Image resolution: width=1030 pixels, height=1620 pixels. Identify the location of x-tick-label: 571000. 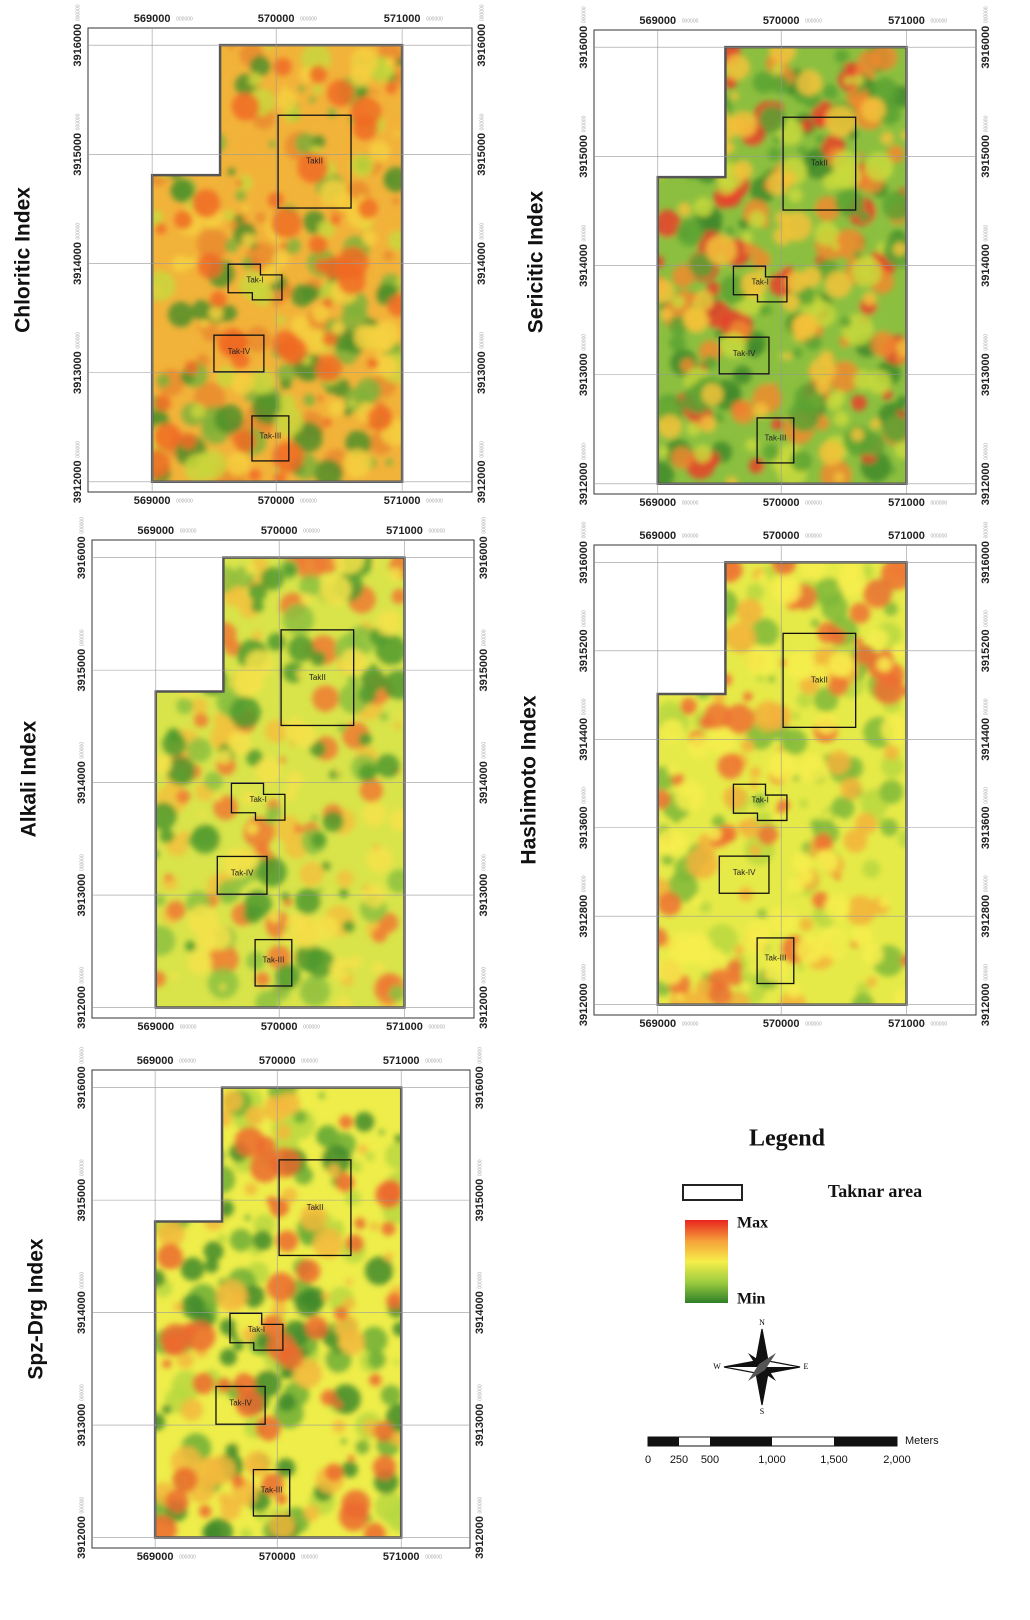
(906, 21).